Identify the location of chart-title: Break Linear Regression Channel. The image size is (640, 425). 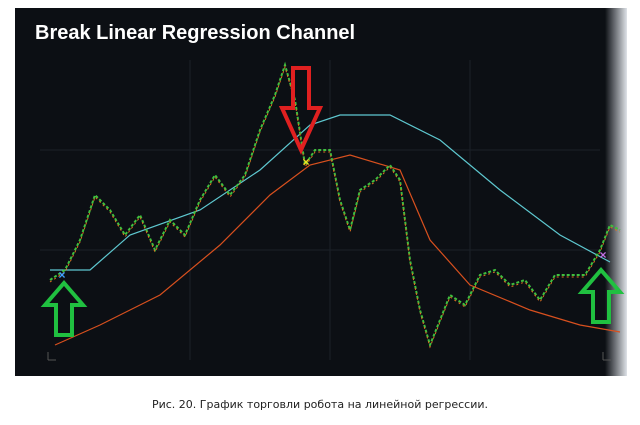
(195, 33).